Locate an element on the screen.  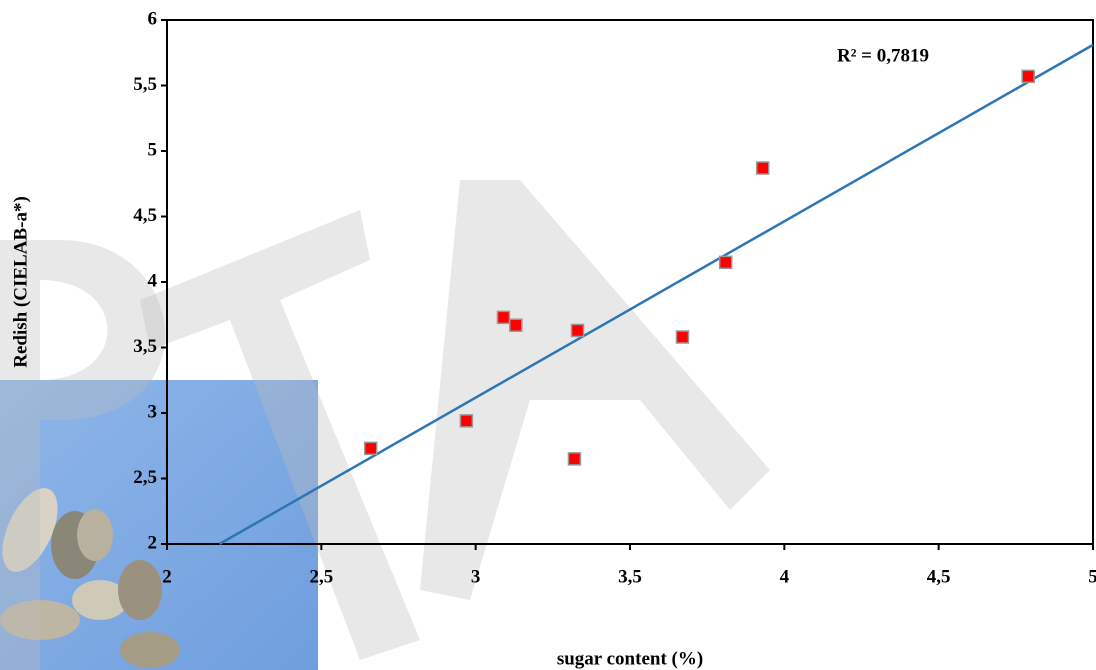
y-tick-label: 4,5 is located at coordinates (145, 215).